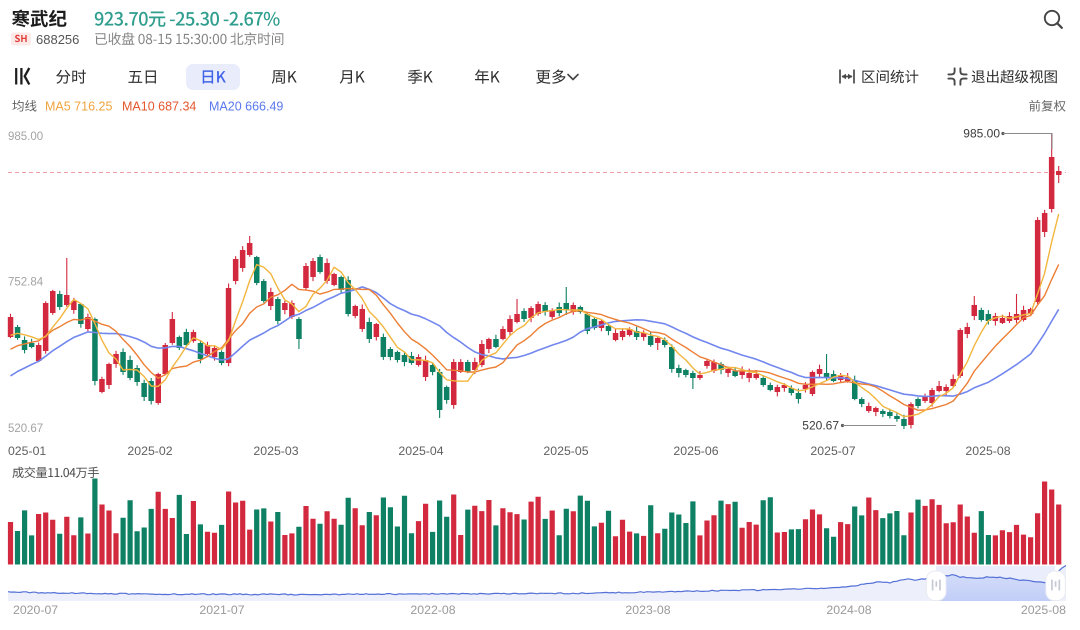 The image size is (1080, 630). I want to click on svg-text: 2025-04, so click(420, 451).